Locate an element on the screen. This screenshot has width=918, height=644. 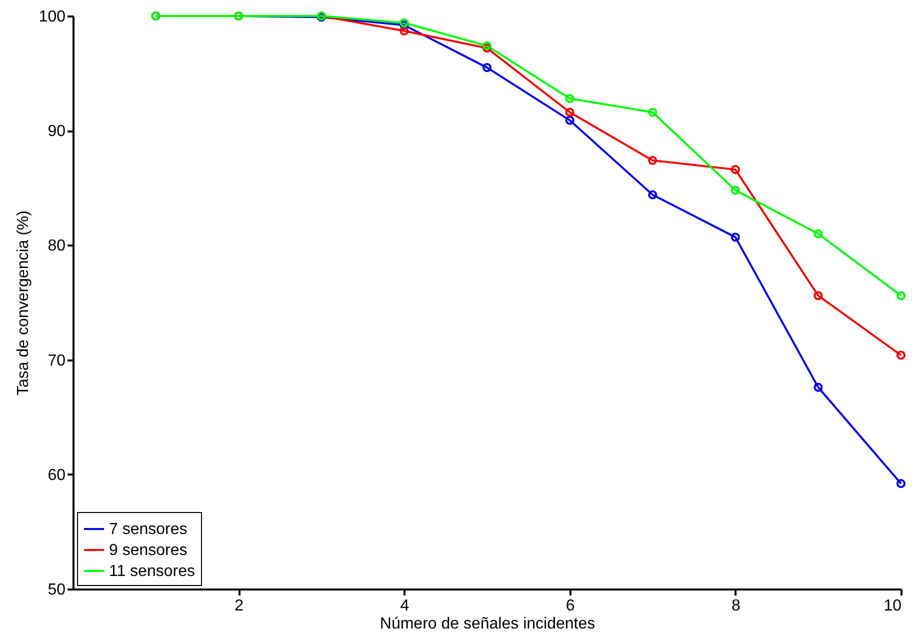
y-tick-label: 90 is located at coordinates (57, 131).